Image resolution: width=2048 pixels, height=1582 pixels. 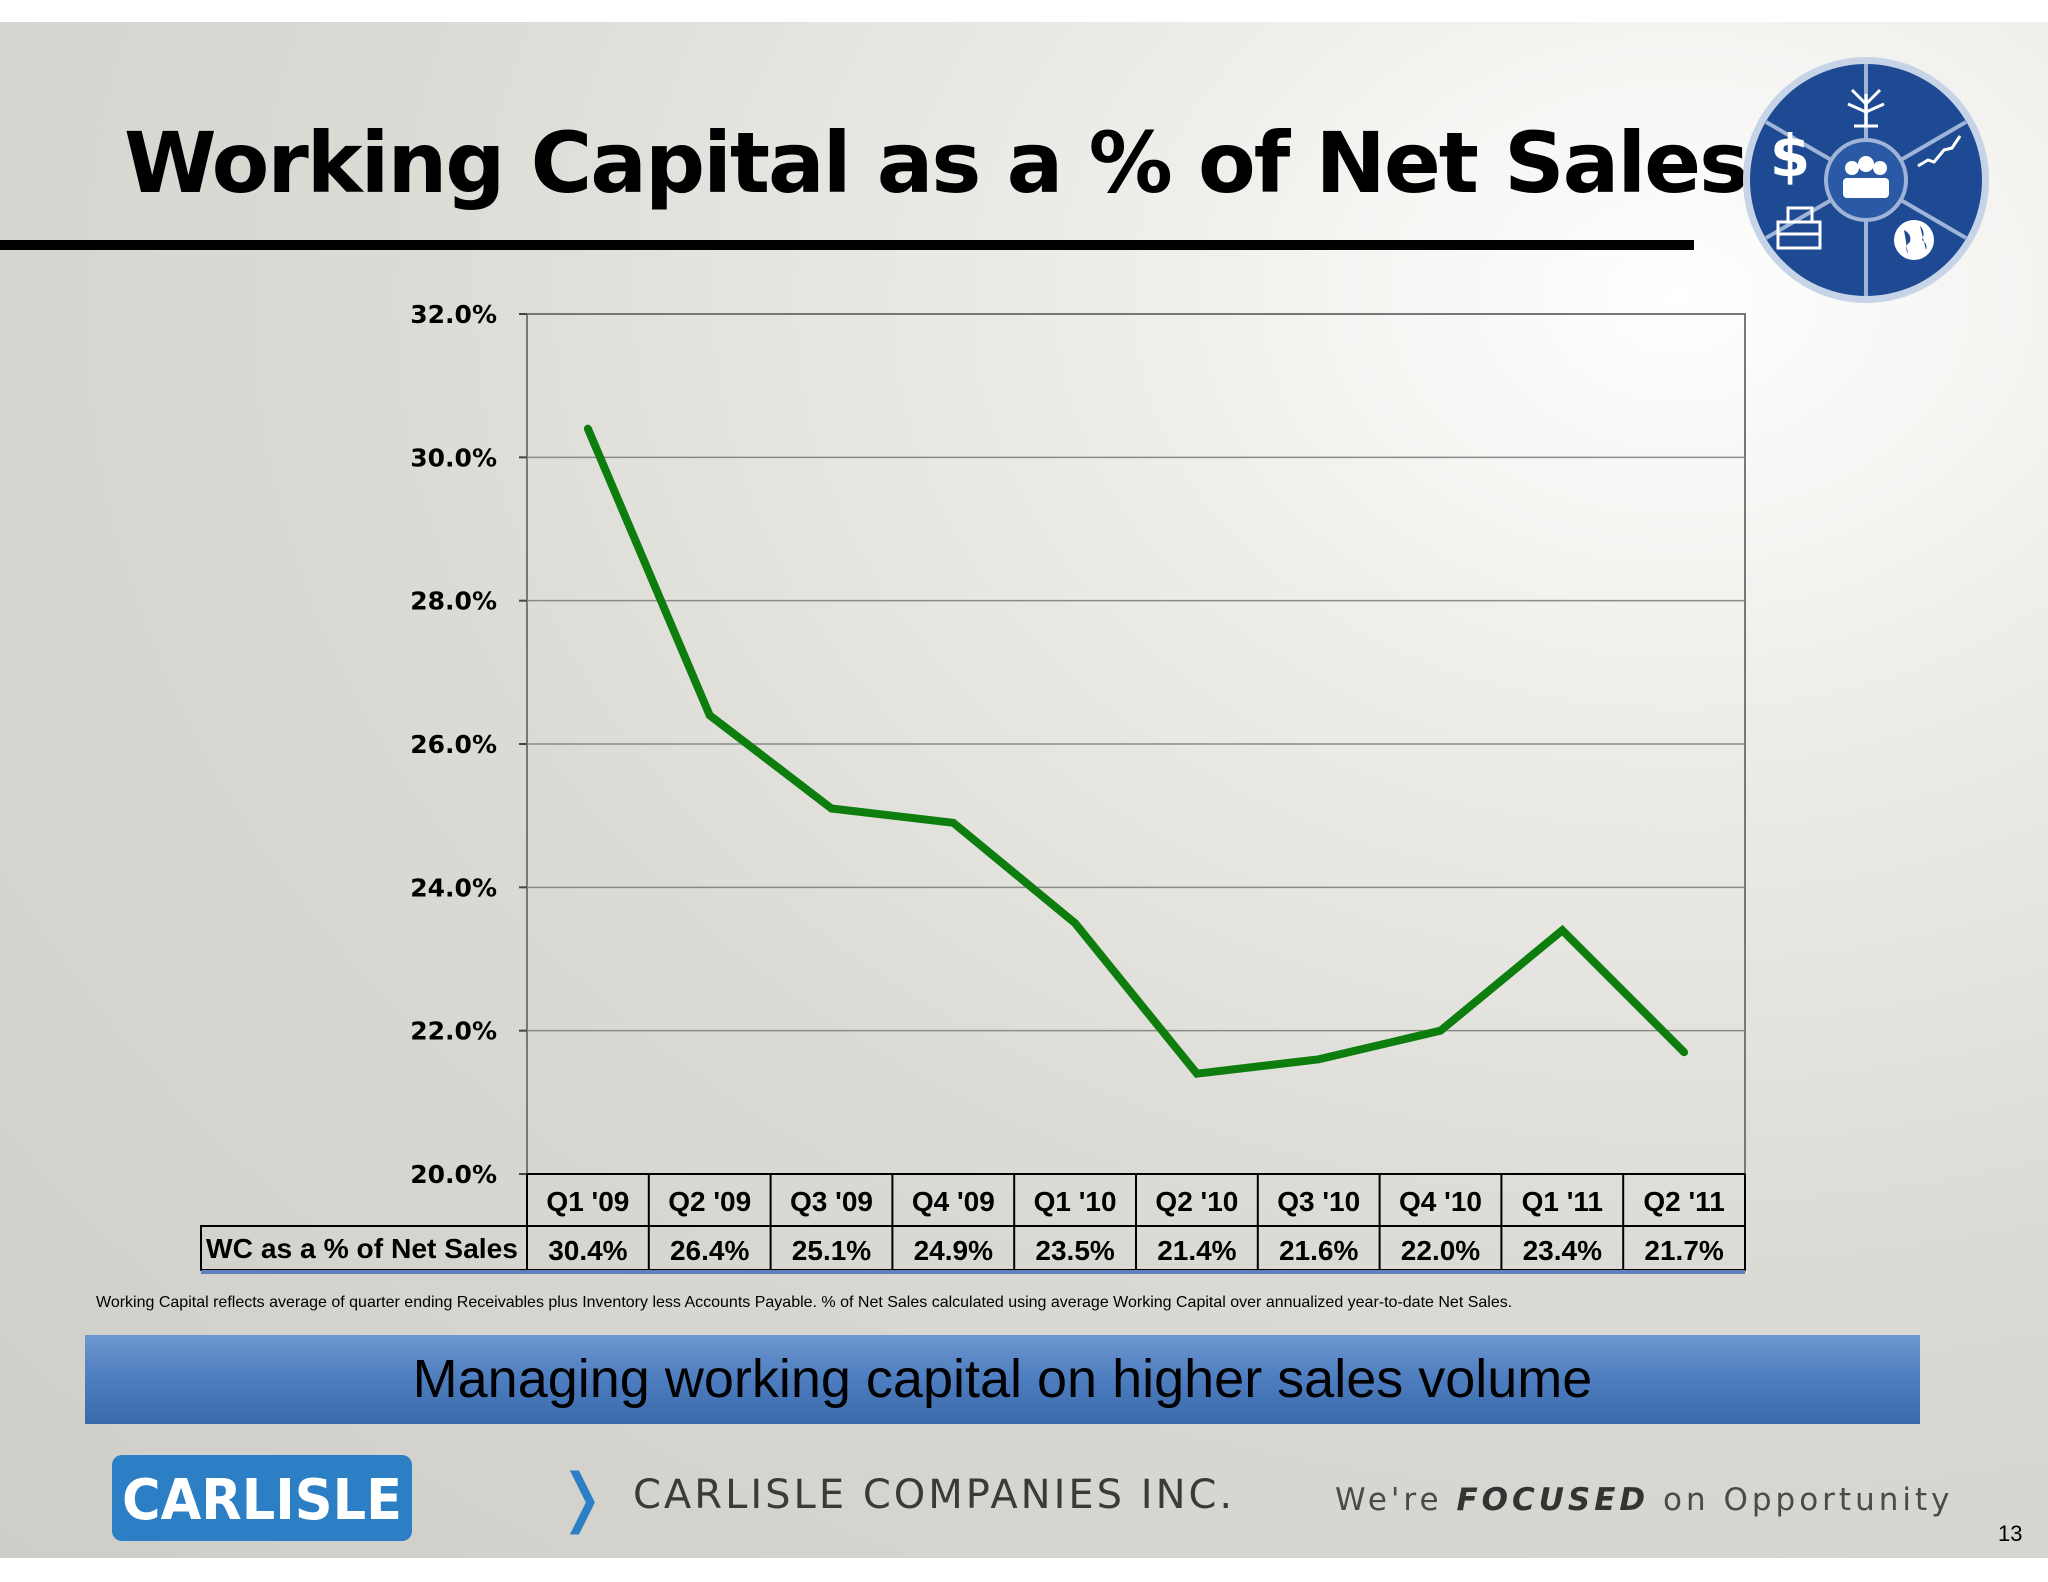 What do you see at coordinates (1318, 1201) in the screenshot?
I see `x-tick-label: Q3 '10` at bounding box center [1318, 1201].